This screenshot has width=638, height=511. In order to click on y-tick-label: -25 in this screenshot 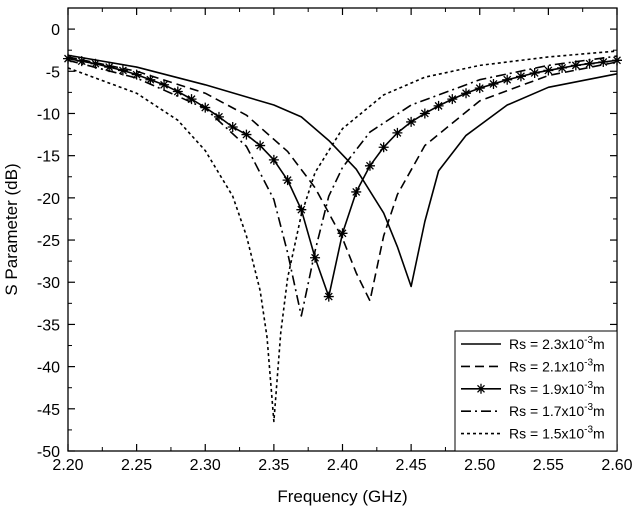, I will do `click(48, 241)`.